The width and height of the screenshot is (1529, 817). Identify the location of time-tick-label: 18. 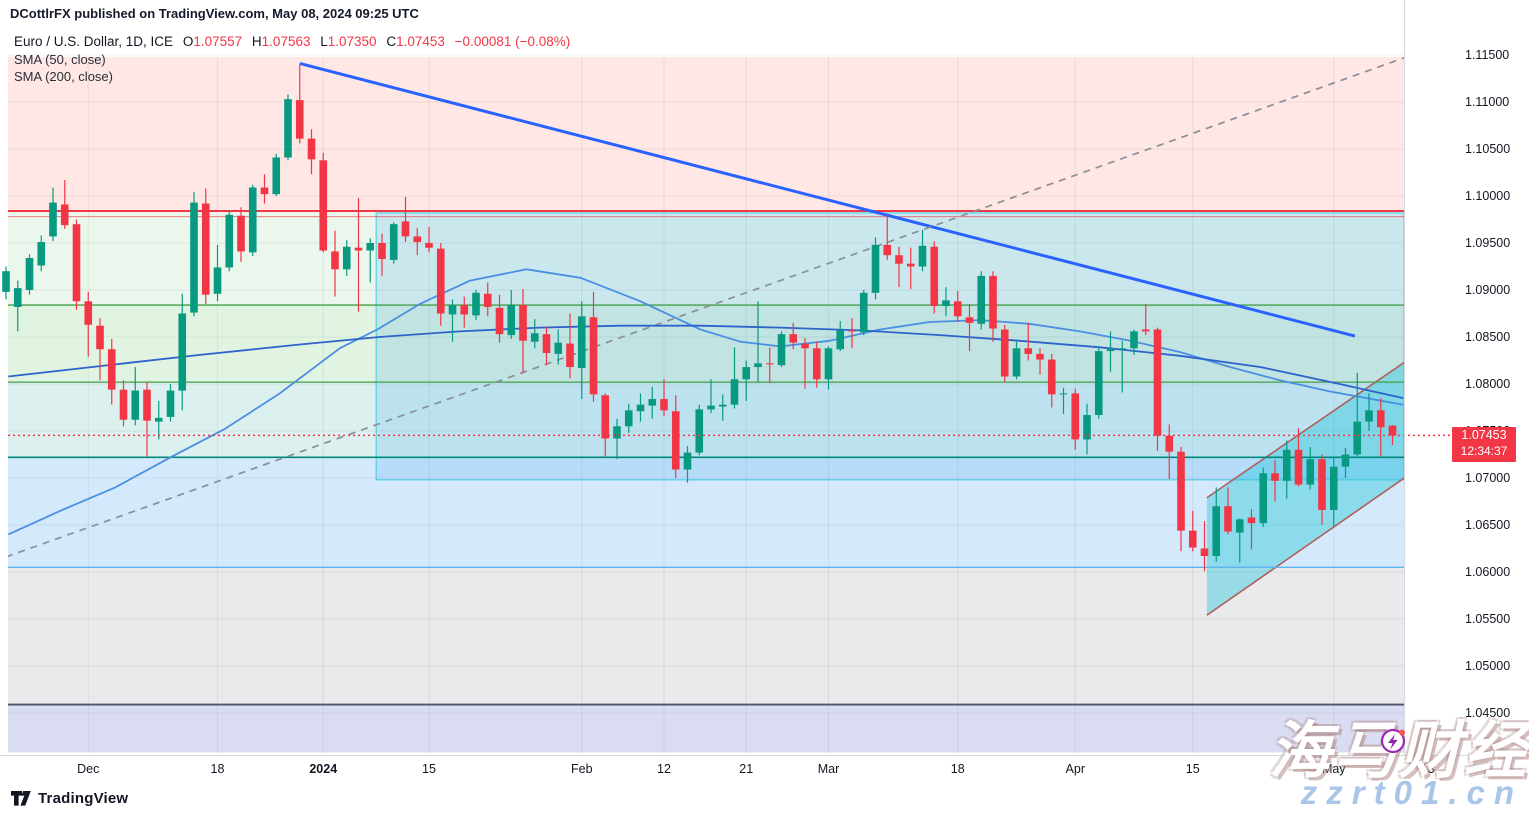
(957, 769).